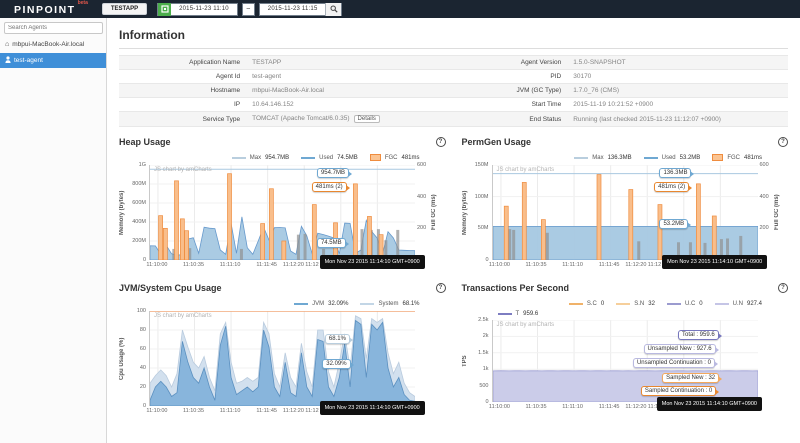  What do you see at coordinates (671, 158) in the screenshot?
I see `legend-item: Used 53.2MB` at bounding box center [671, 158].